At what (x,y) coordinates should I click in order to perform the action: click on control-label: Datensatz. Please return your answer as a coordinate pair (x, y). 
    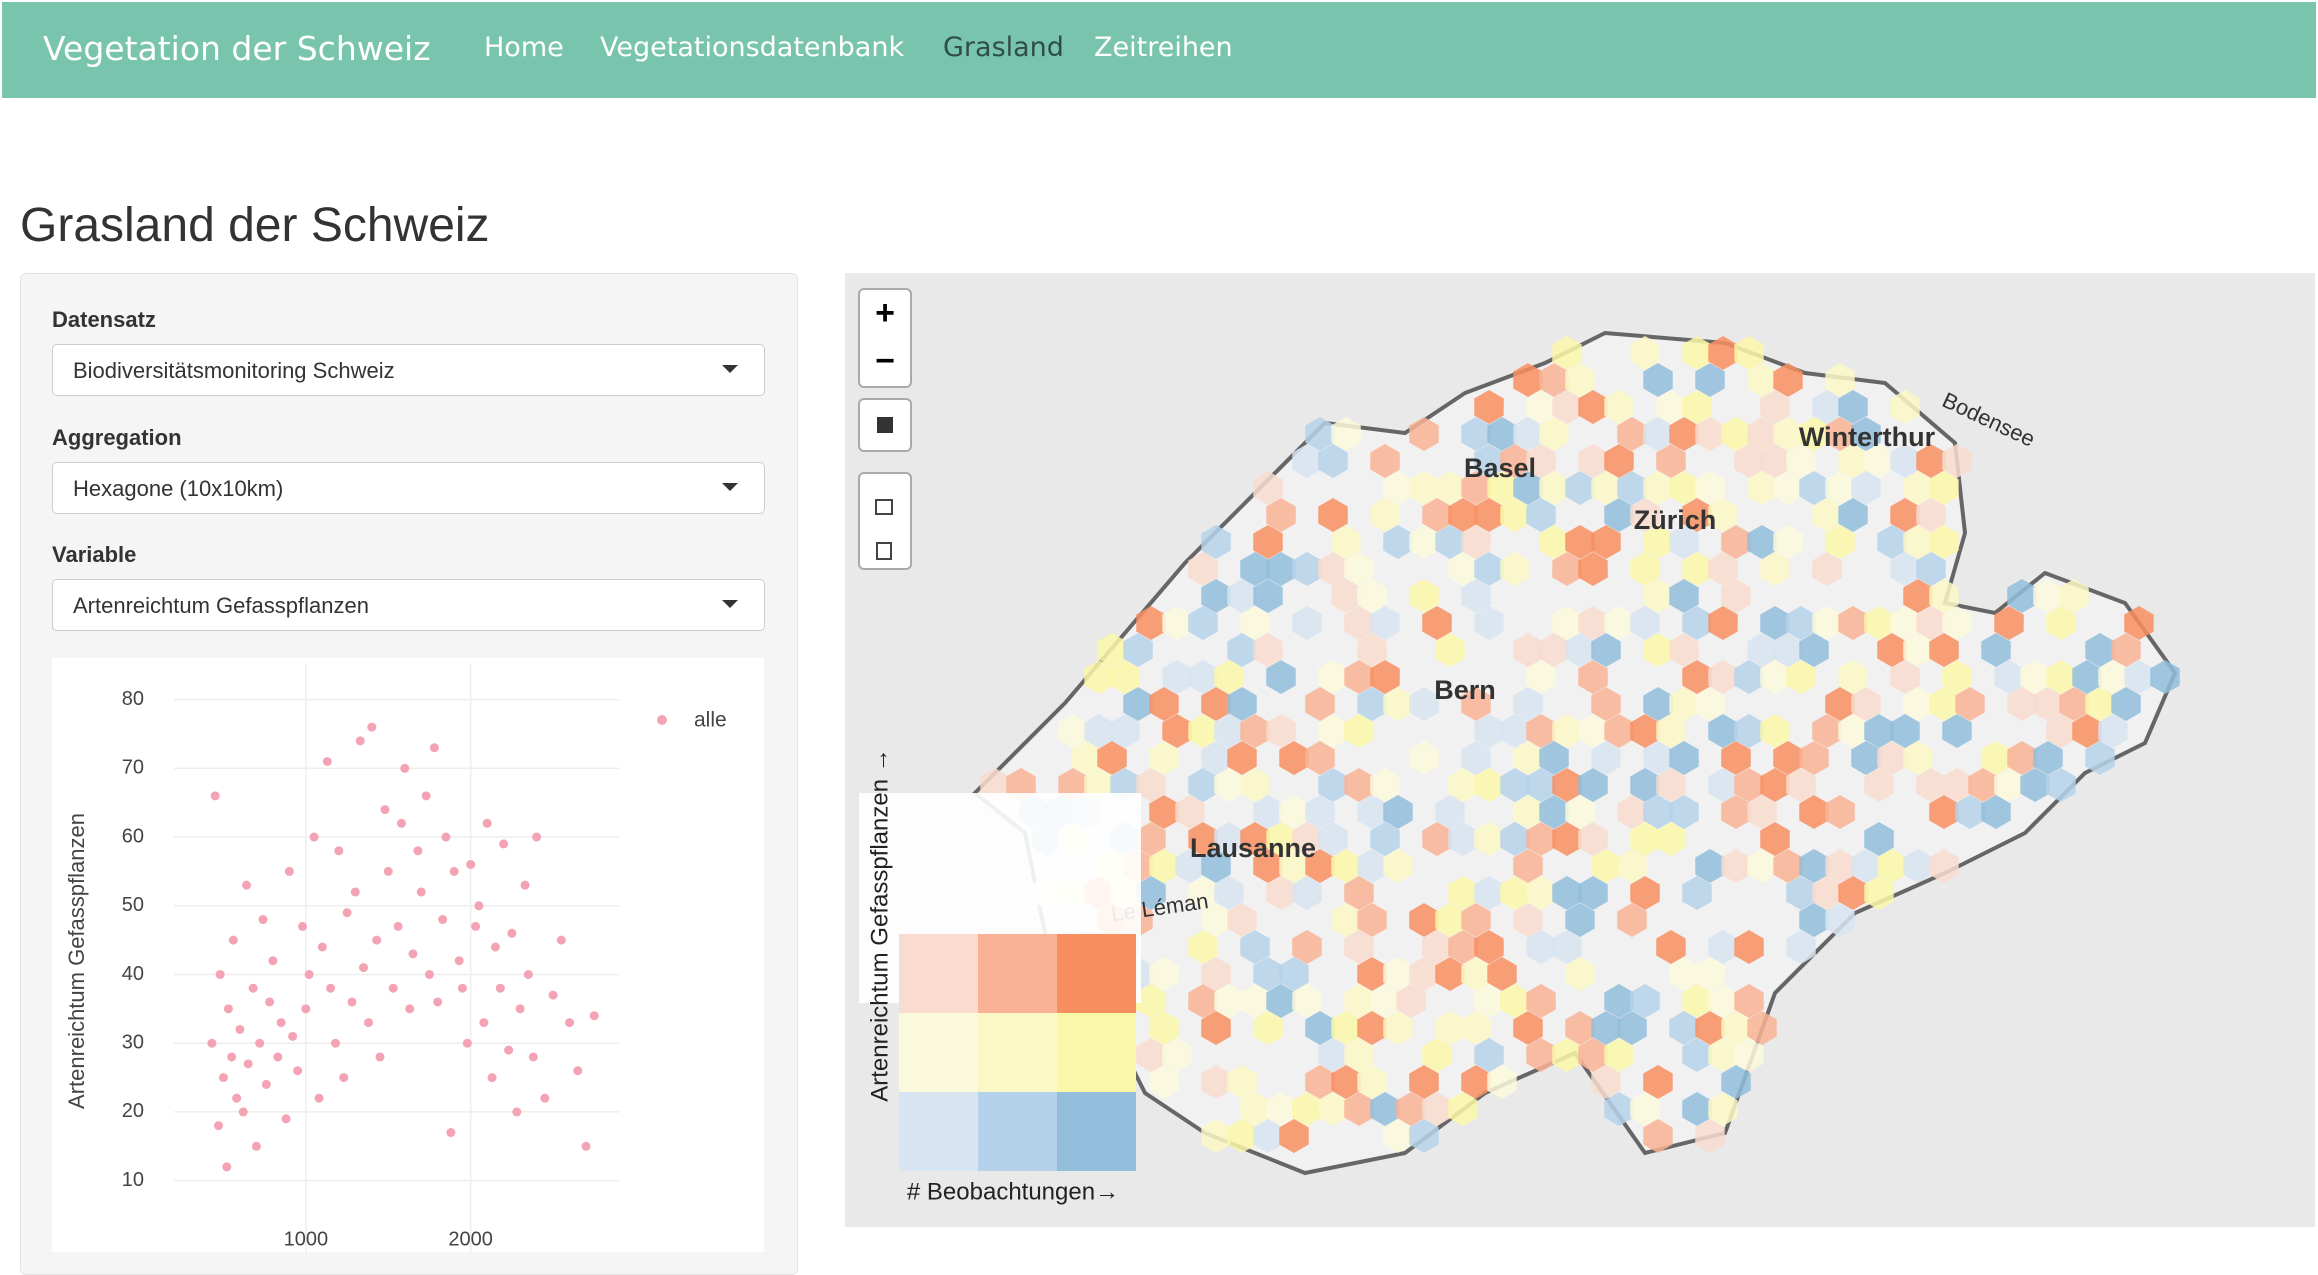
    Looking at the image, I should click on (104, 319).